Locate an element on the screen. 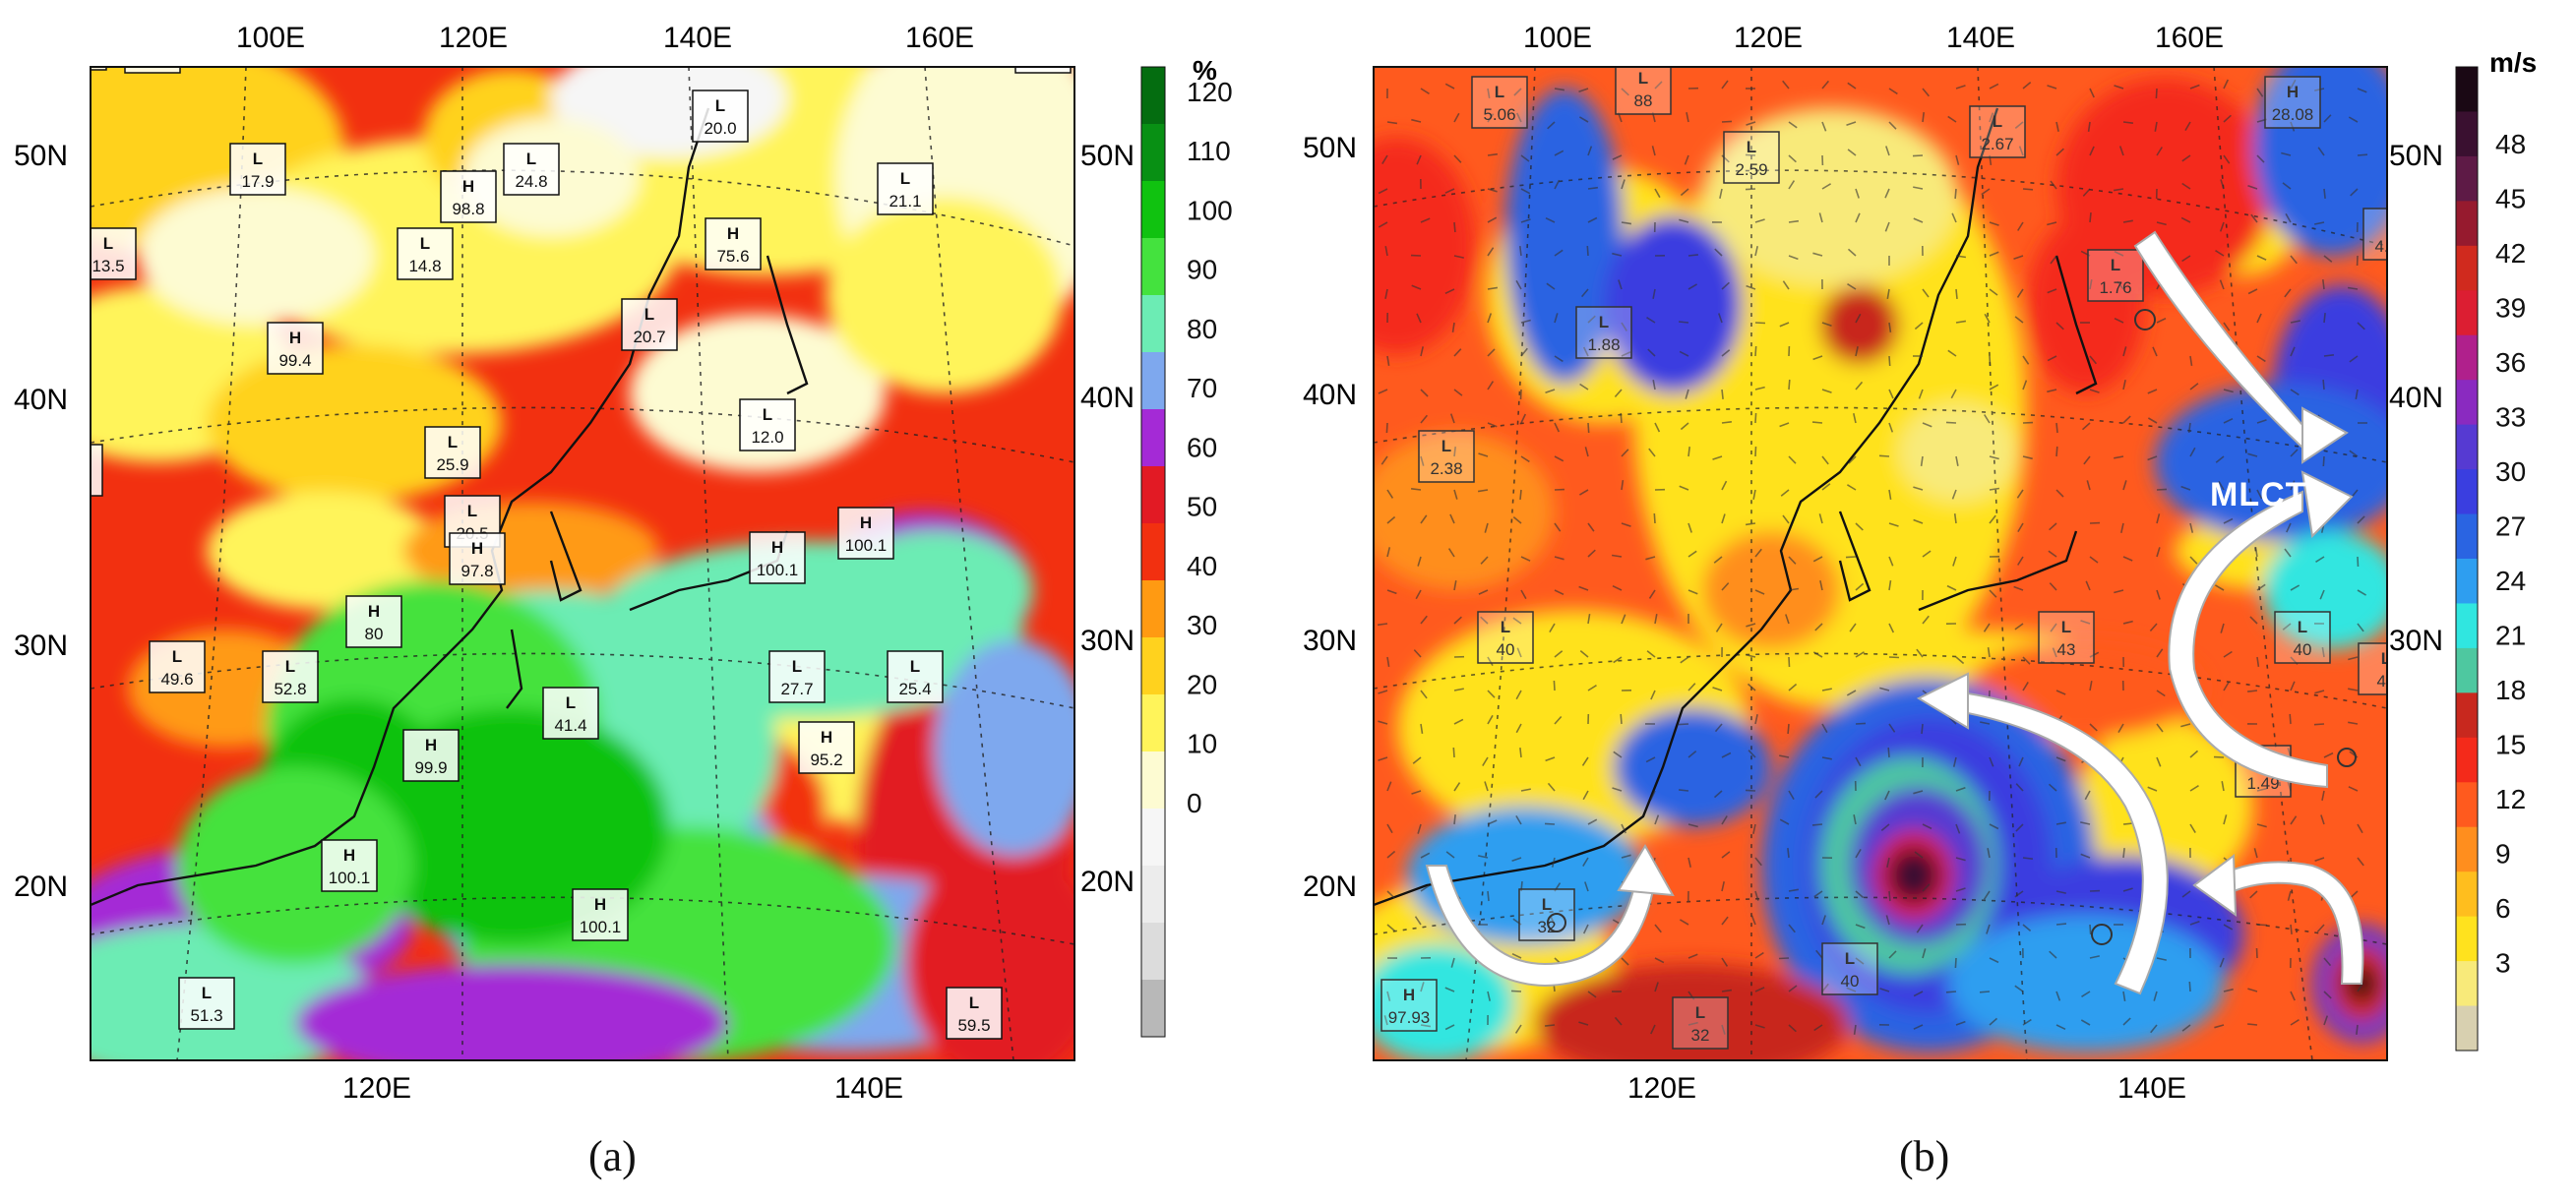  colorbar-a-tick: 20 is located at coordinates (1202, 684).